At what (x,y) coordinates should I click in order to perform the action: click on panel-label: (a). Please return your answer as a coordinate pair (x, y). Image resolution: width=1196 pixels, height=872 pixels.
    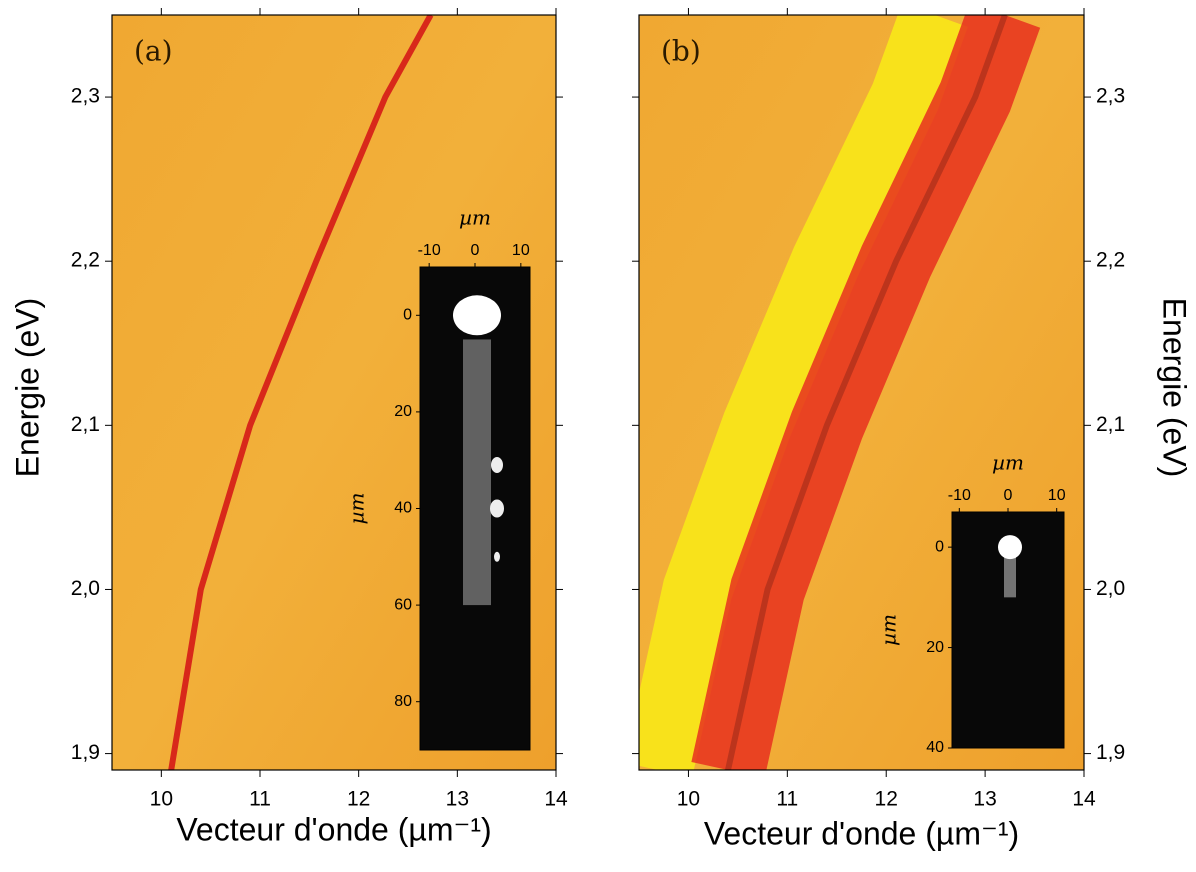
    Looking at the image, I should click on (153, 51).